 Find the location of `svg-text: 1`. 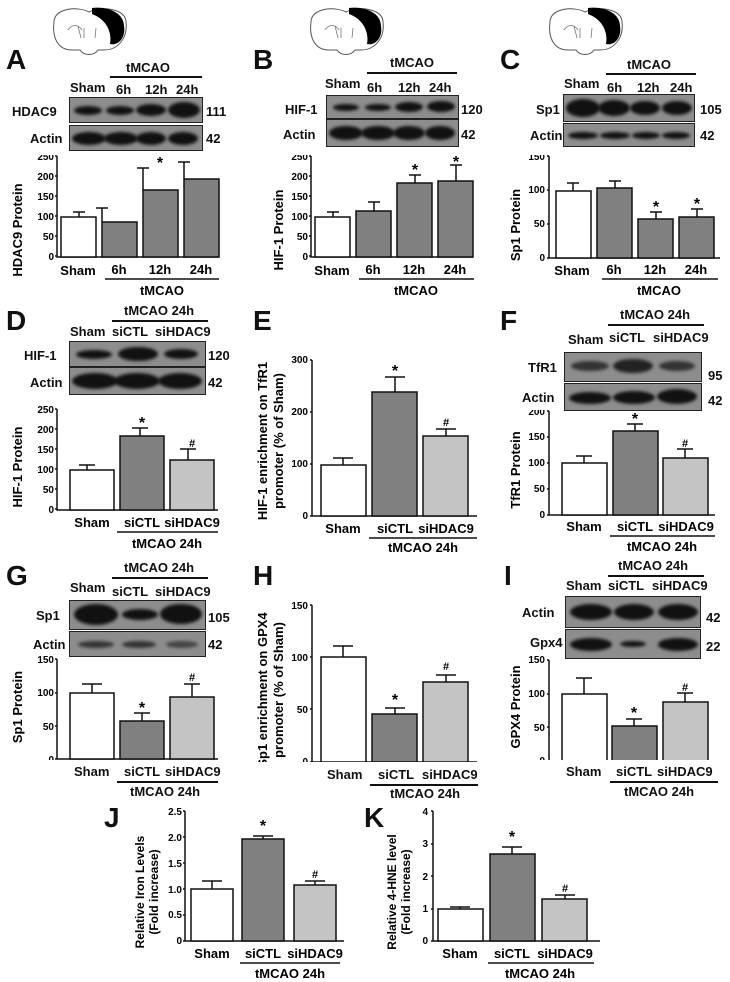

svg-text: 1 is located at coordinates (425, 909).